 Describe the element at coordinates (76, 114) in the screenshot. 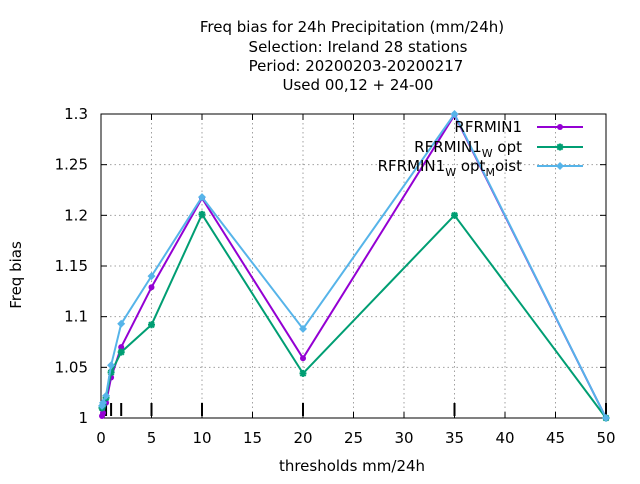

I see `y-tick-label: 1.3` at that location.